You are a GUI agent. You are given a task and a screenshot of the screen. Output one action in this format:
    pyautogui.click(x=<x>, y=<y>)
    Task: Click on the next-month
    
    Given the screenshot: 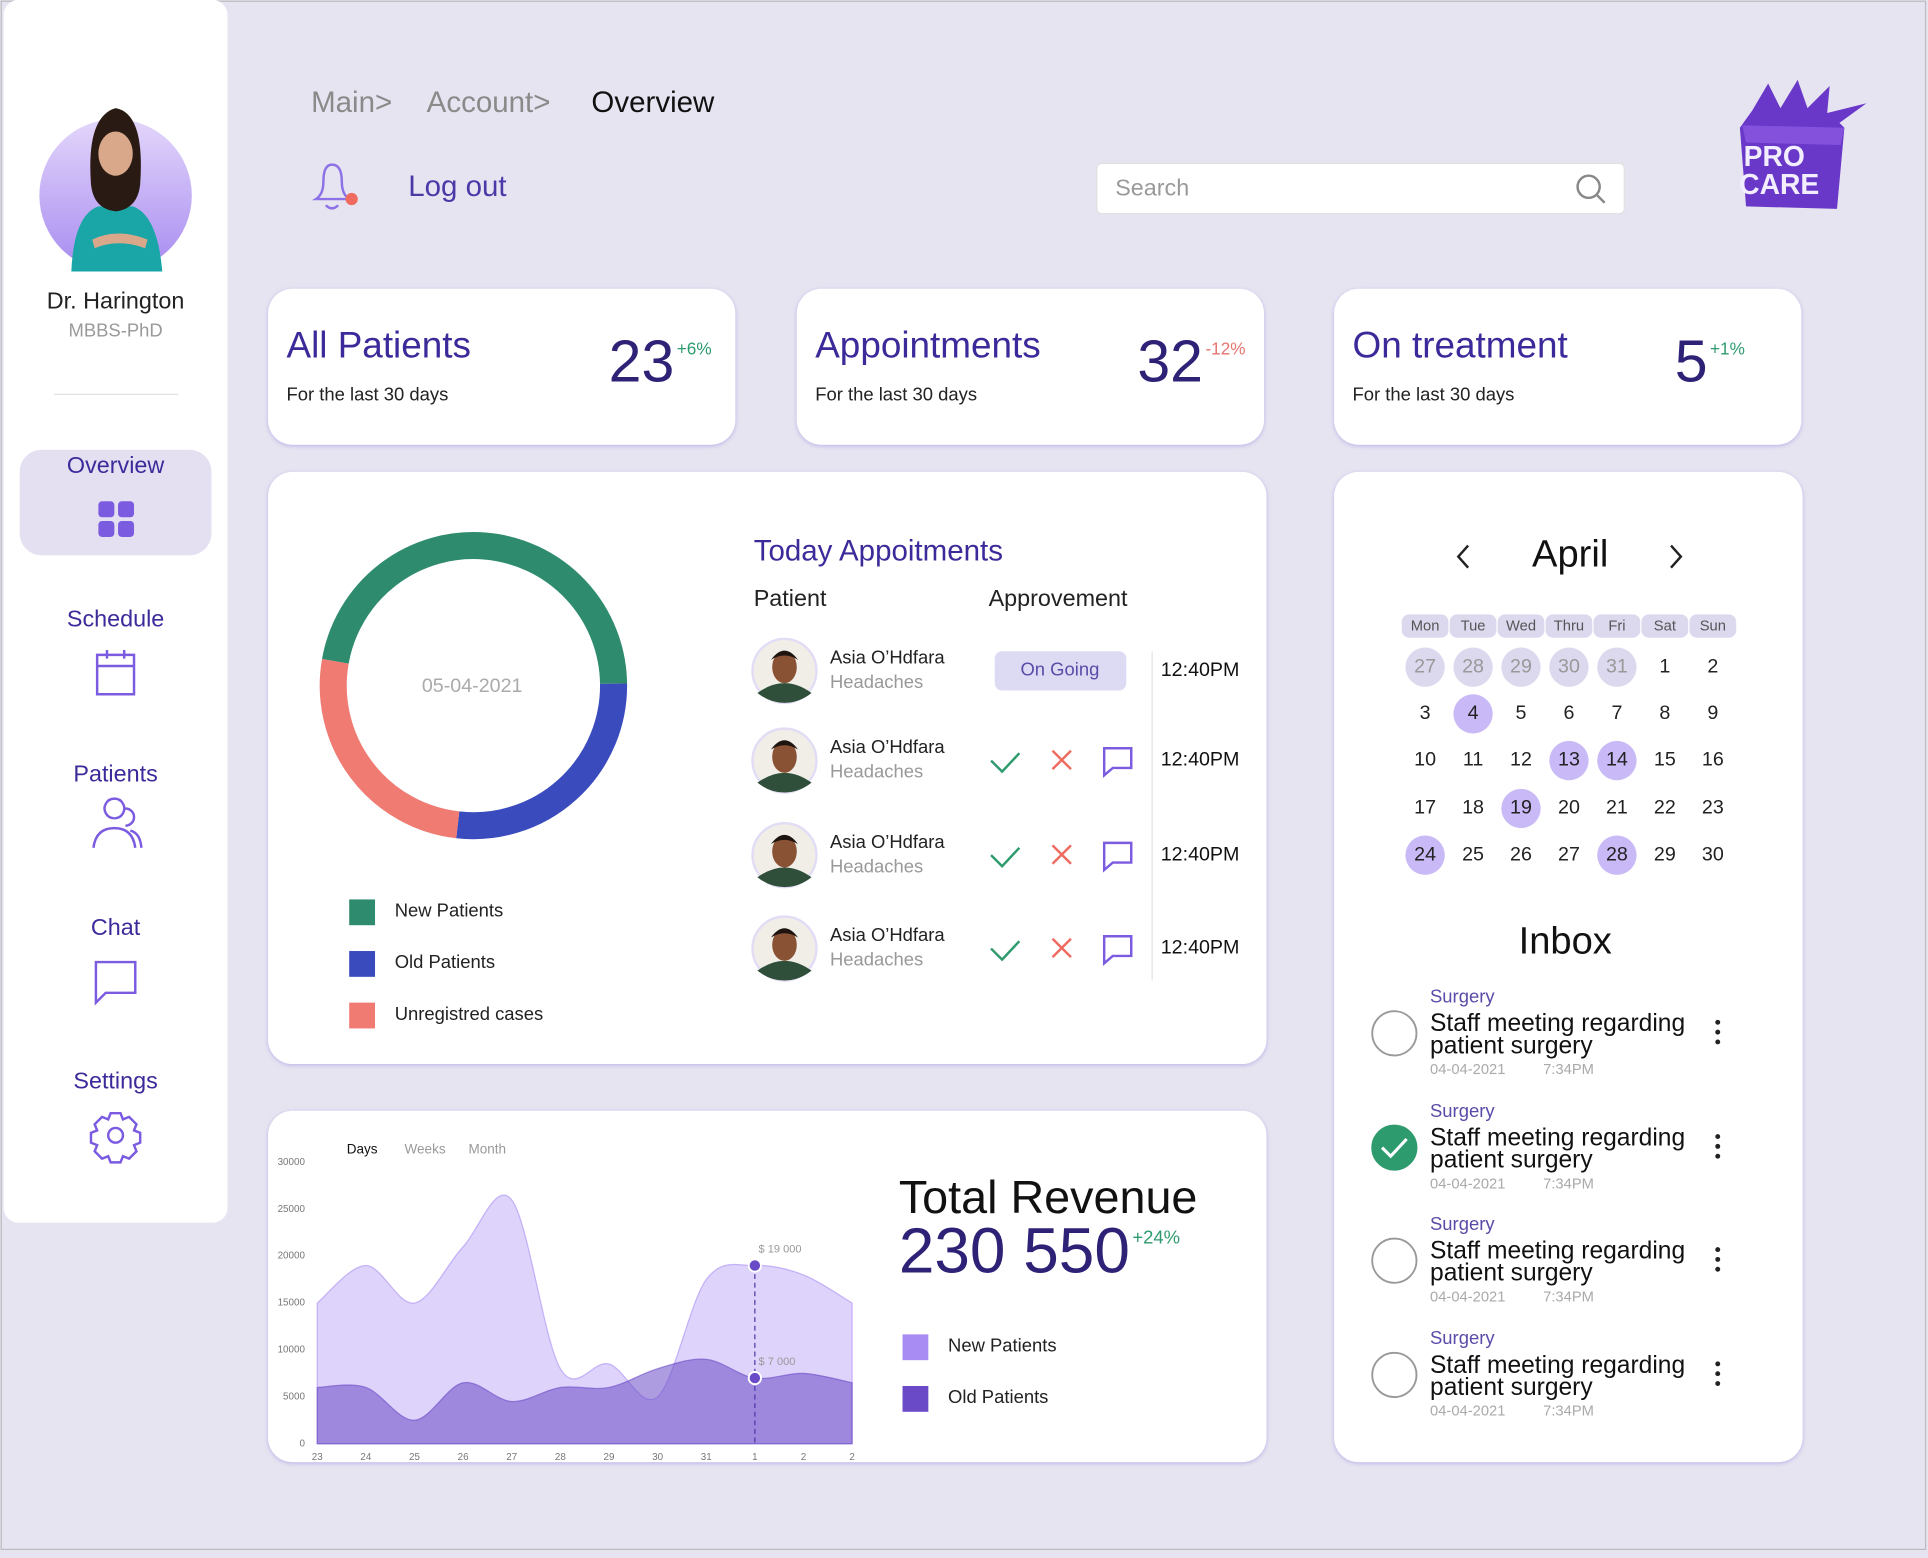 What is the action you would take?
    pyautogui.click(x=1676, y=556)
    